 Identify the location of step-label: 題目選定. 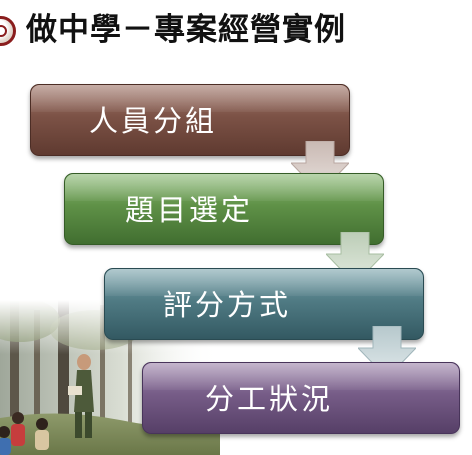
(189, 210).